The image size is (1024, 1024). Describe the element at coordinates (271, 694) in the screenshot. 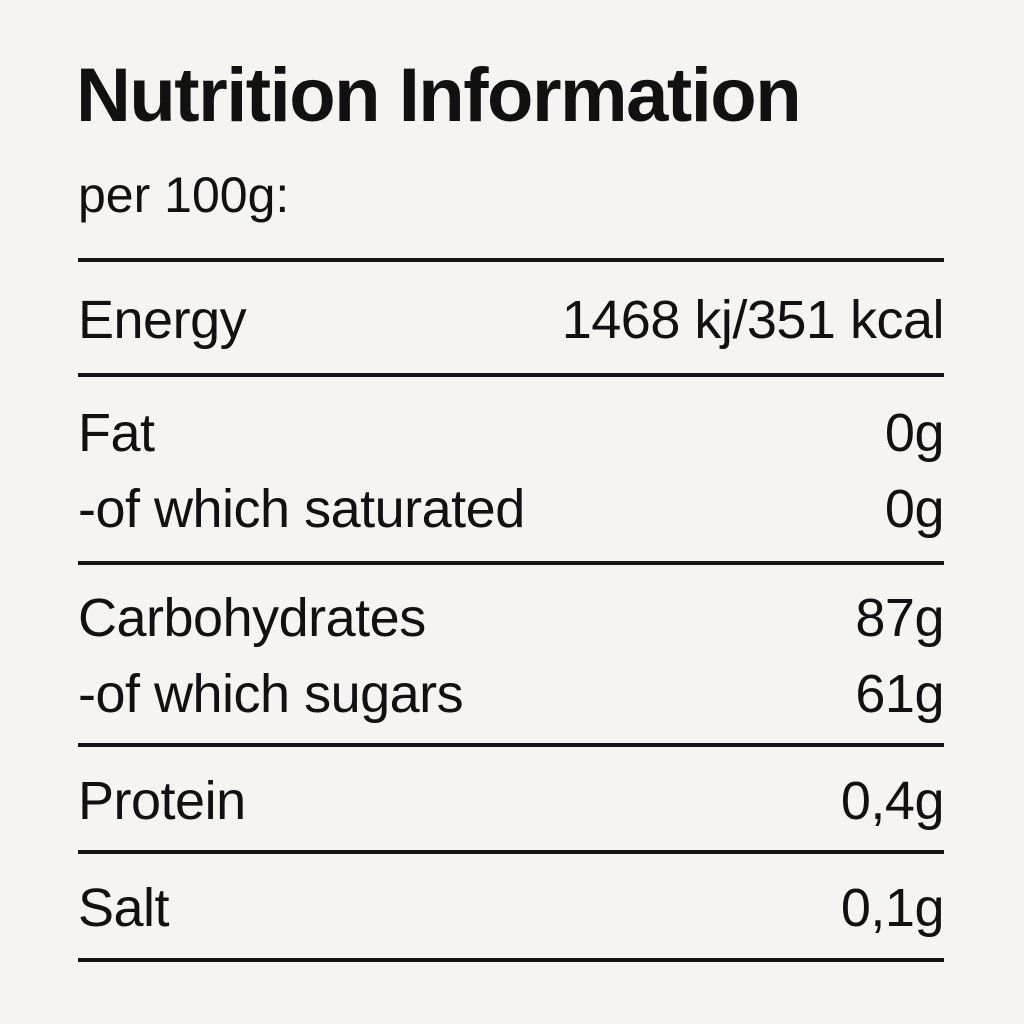

I see `row-label: -of which sugars` at that location.